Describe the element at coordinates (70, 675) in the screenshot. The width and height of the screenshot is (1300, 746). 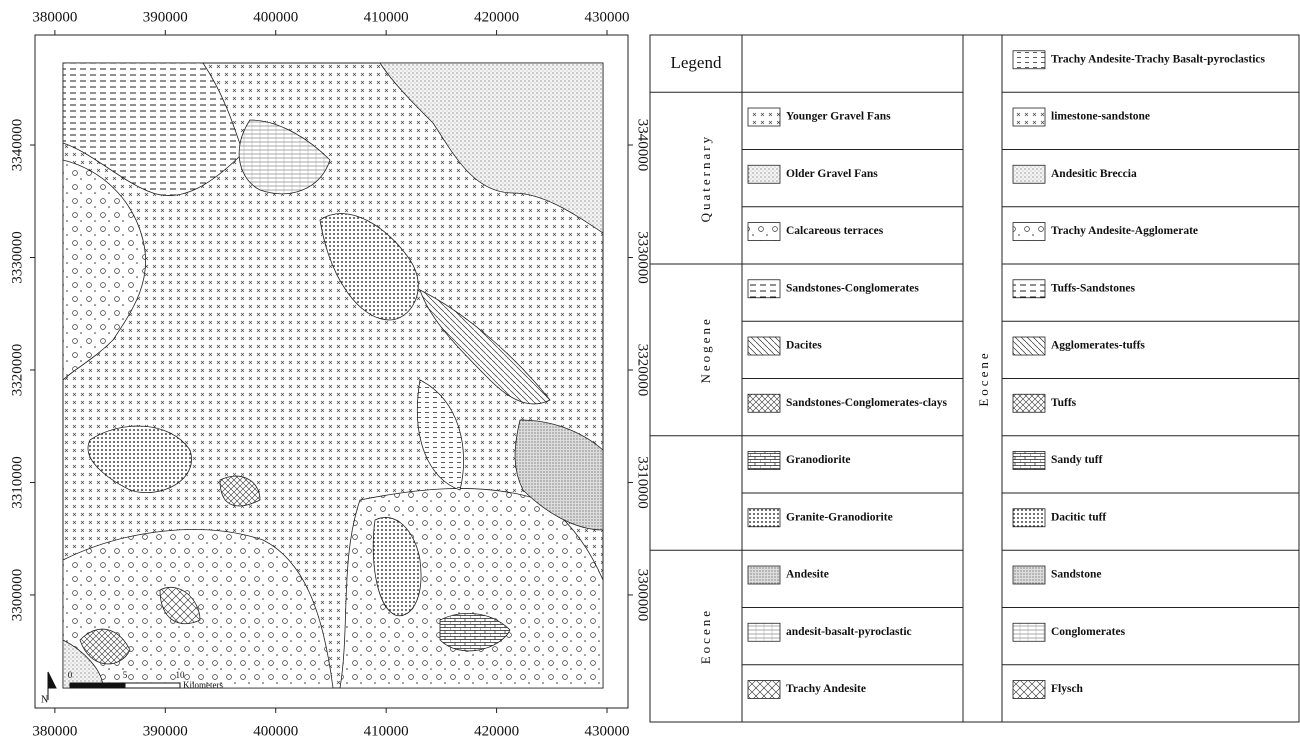
I see `scale-label: 0` at that location.